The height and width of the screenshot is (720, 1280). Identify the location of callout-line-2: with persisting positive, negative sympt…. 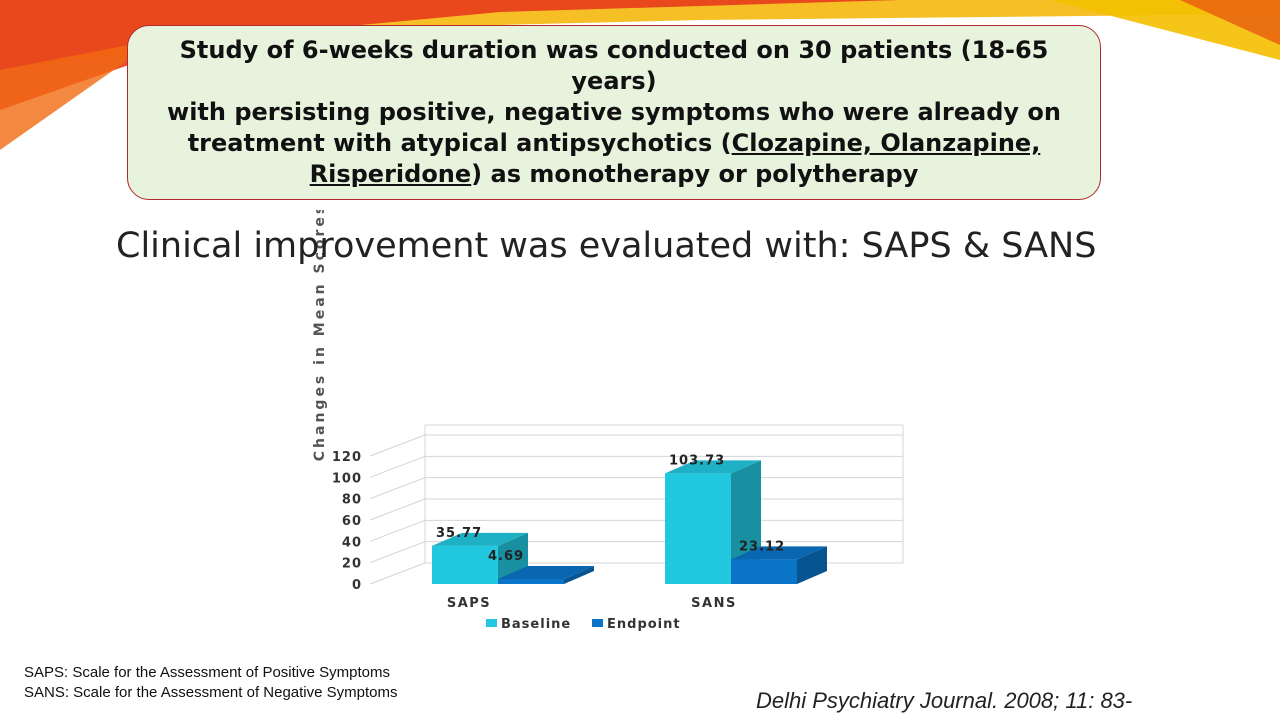
(614, 112).